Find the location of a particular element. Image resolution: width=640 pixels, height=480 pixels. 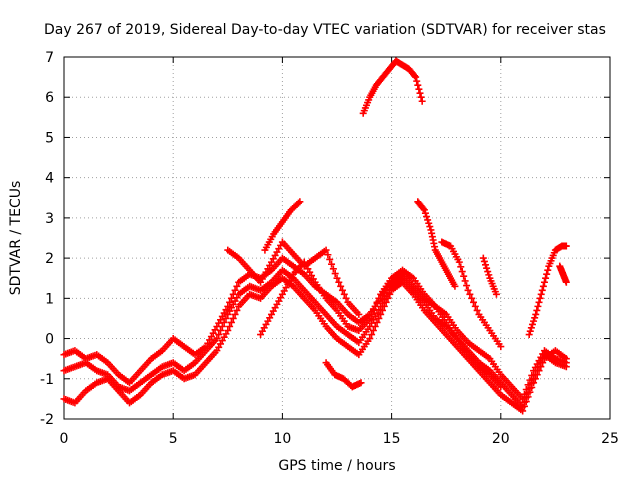

y-tick-label: 4 is located at coordinates (49, 179).